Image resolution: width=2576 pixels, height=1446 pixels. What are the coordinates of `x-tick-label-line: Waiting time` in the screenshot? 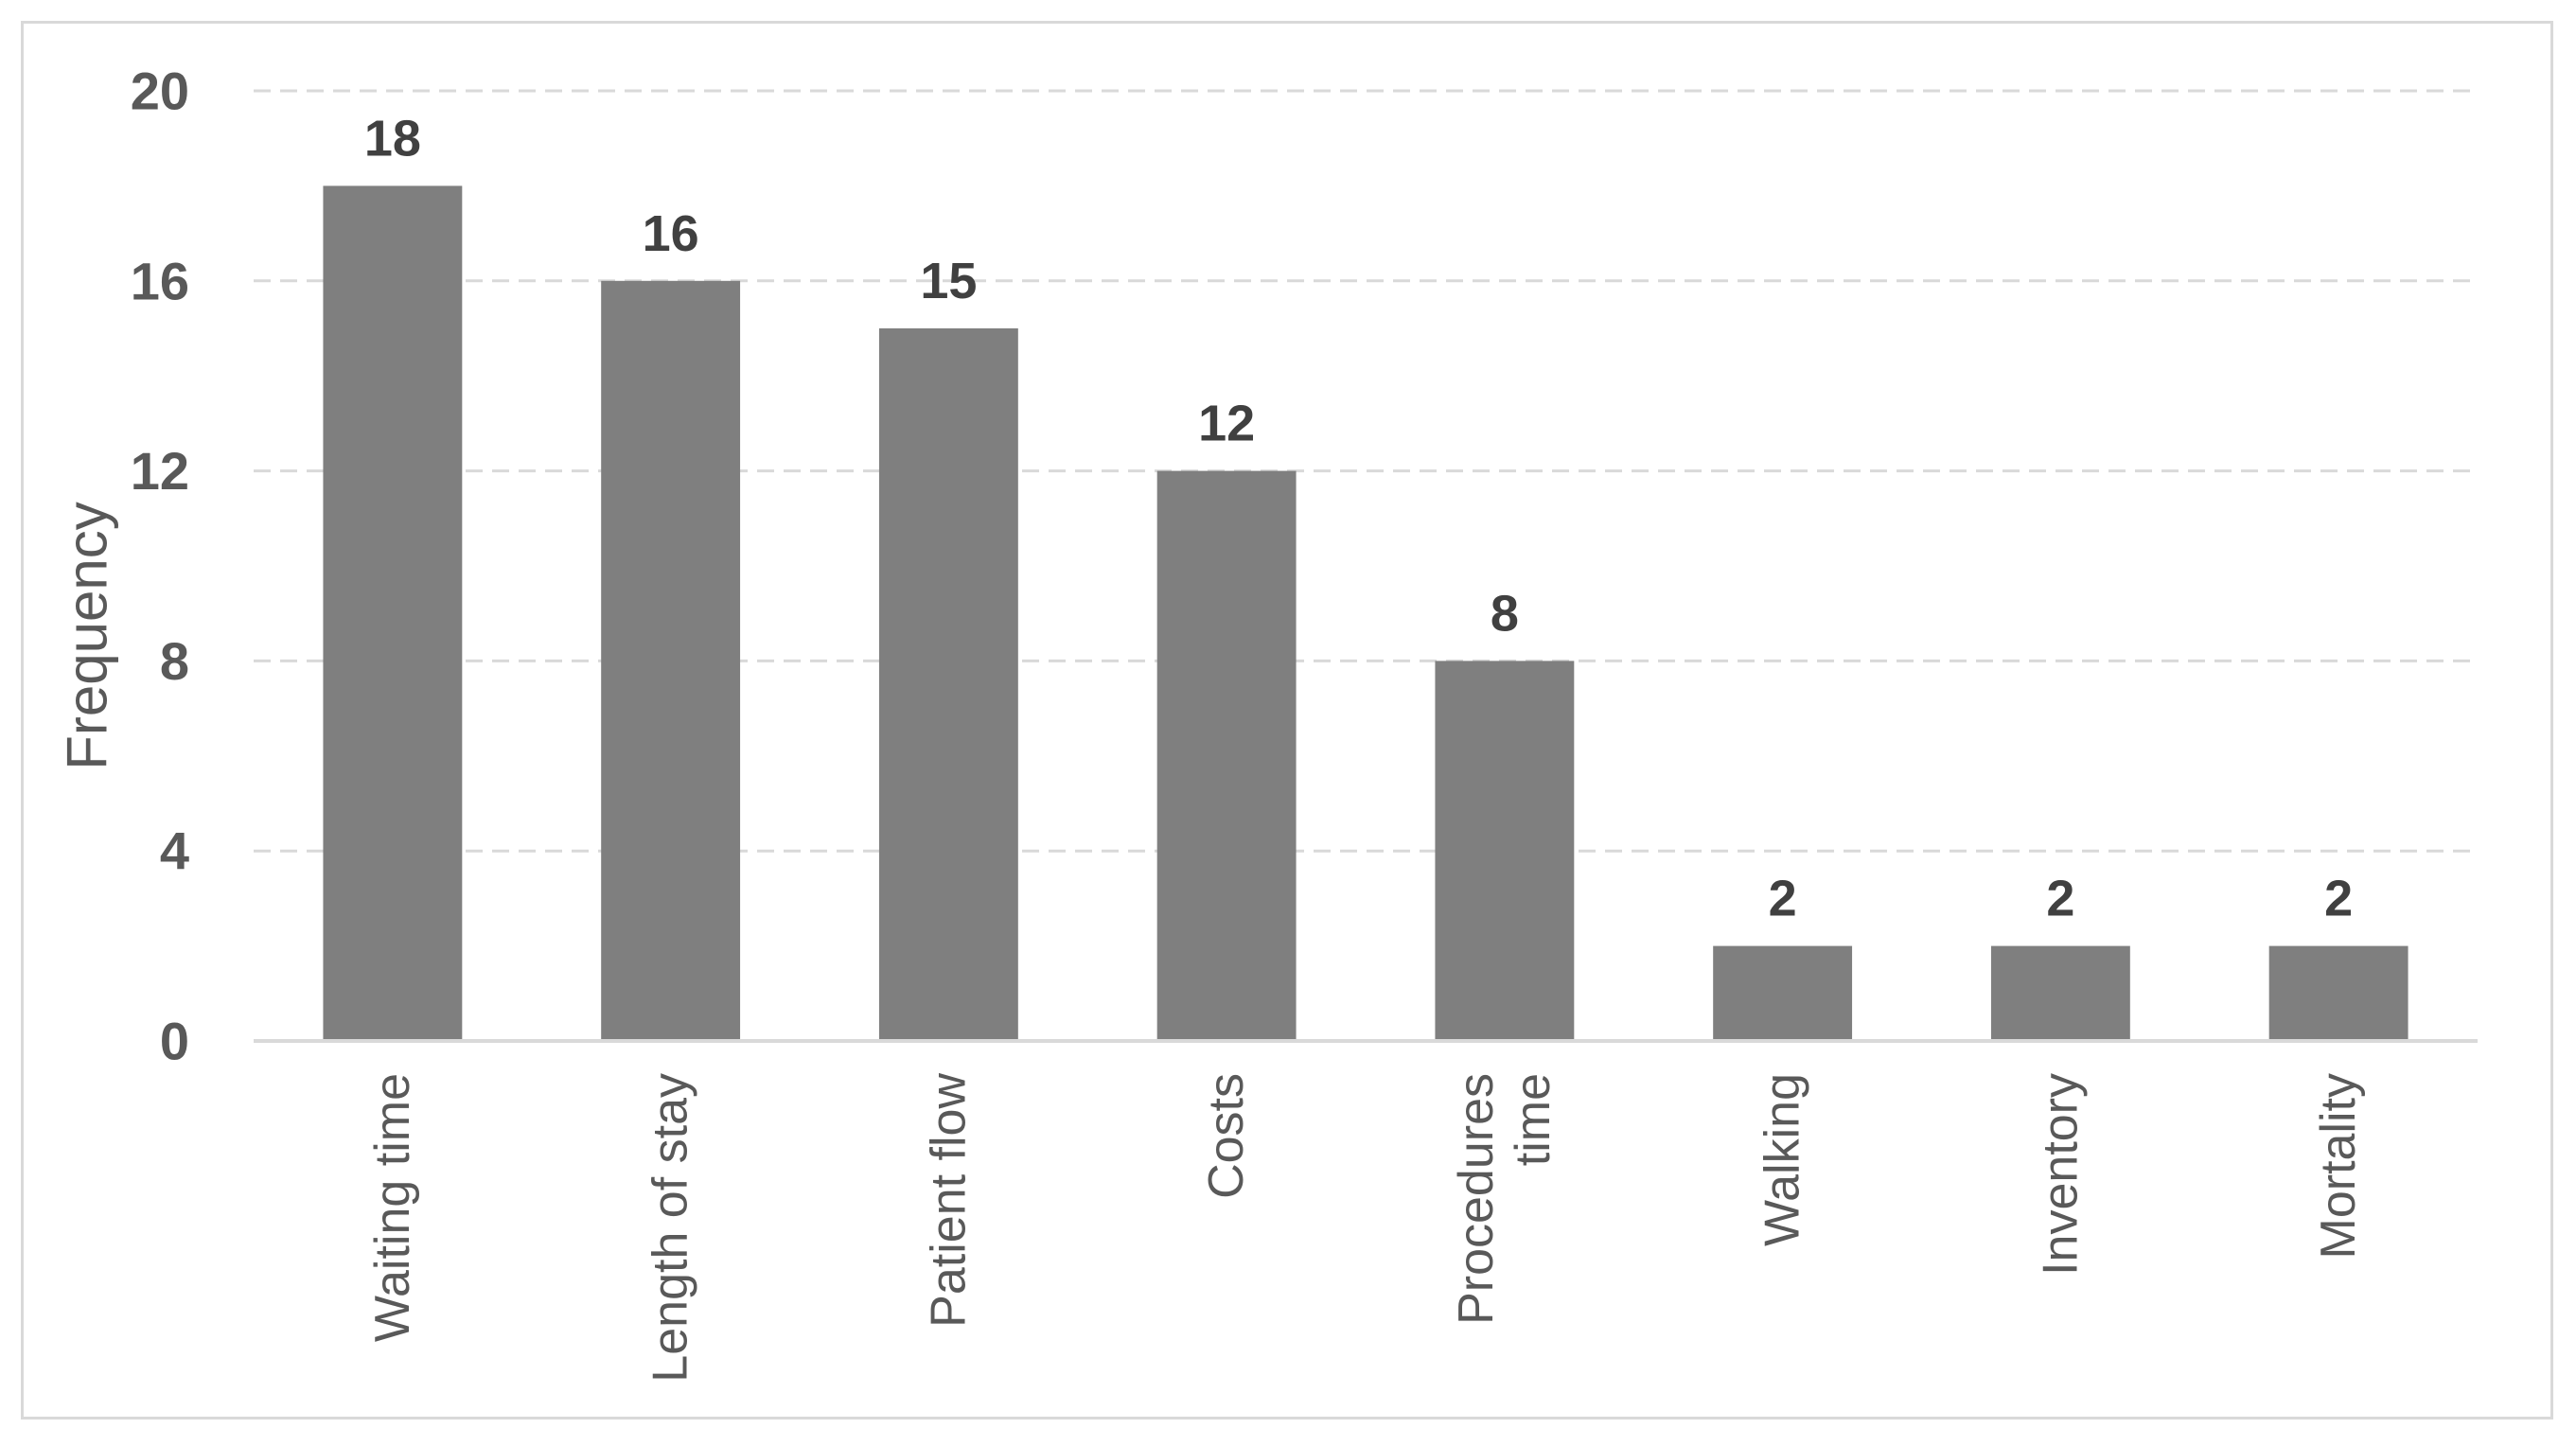 It's located at (392, 1207).